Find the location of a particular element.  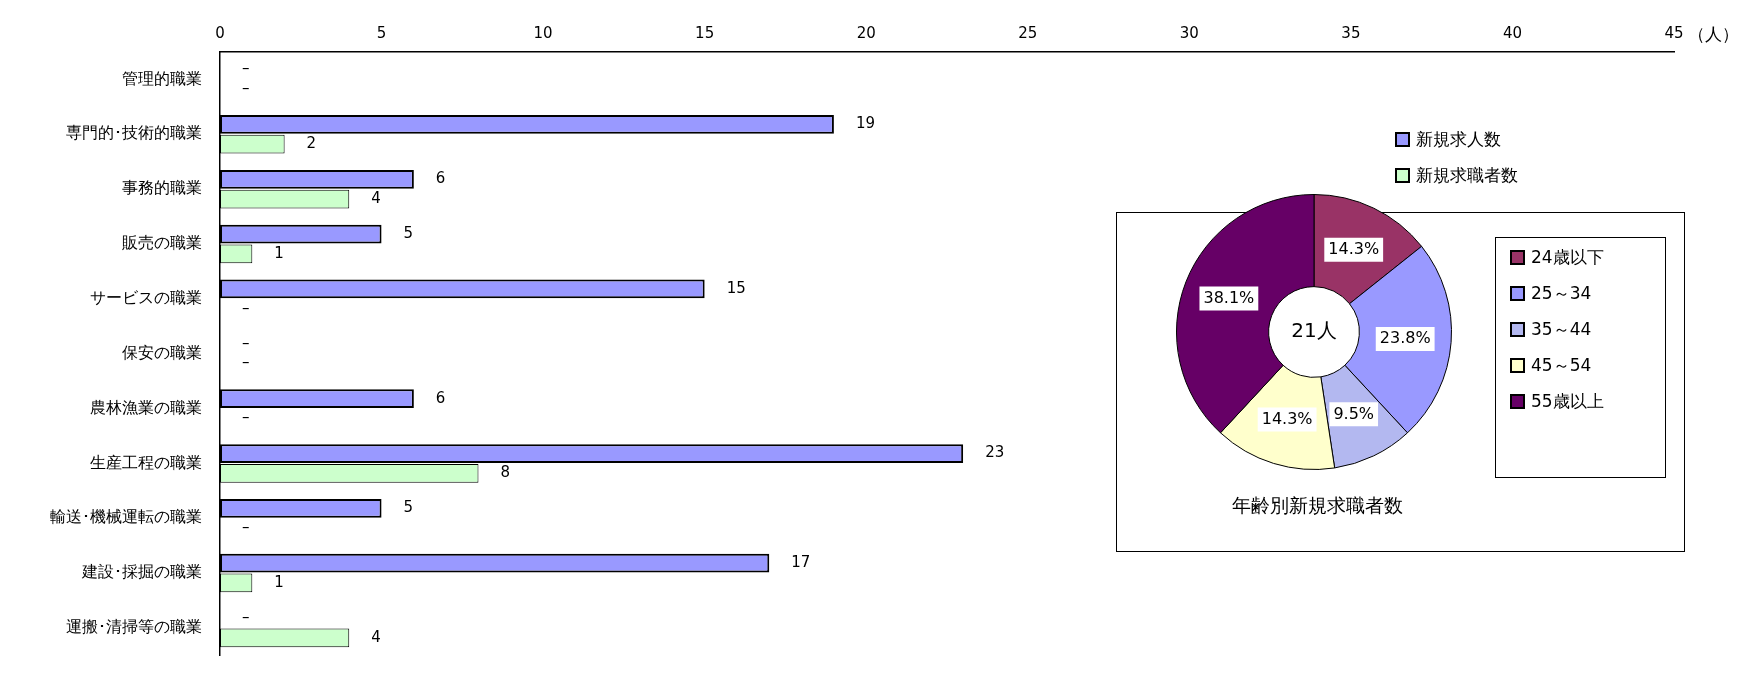

data-label: 23 is located at coordinates (995, 452).